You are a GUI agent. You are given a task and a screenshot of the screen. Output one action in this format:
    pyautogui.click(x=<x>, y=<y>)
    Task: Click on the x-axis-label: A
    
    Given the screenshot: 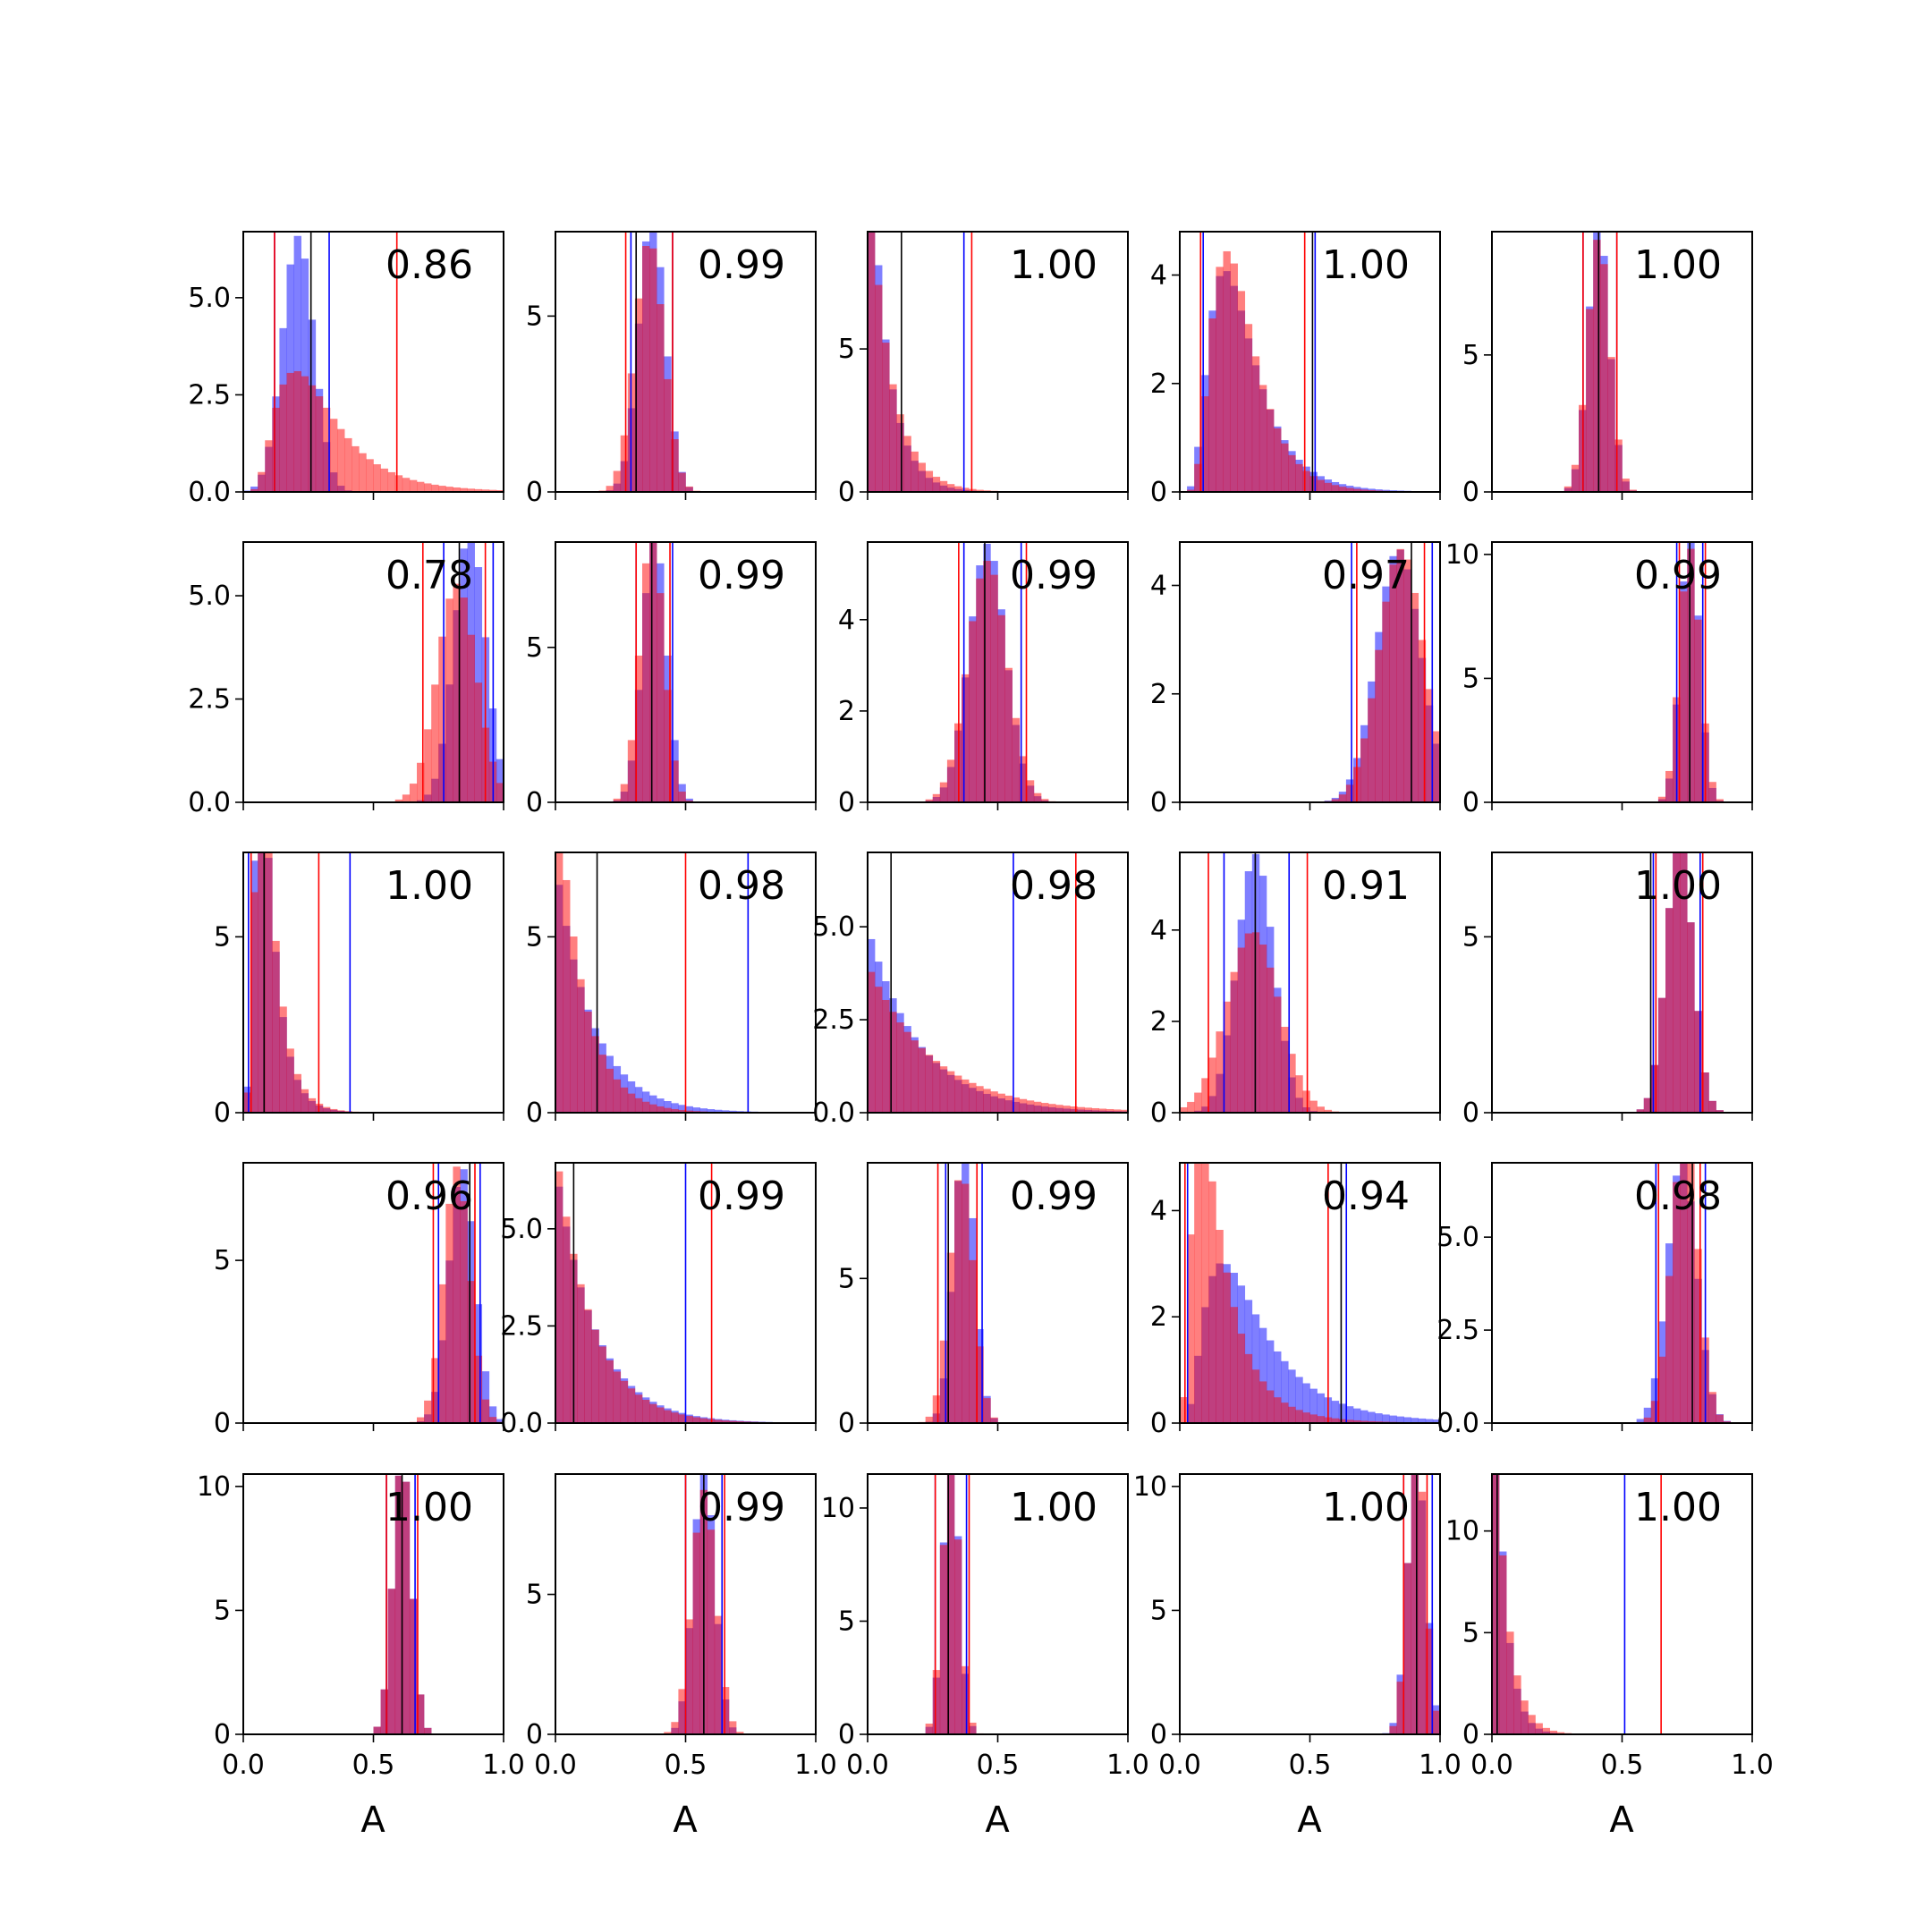 What is the action you would take?
    pyautogui.click(x=1621, y=1820)
    